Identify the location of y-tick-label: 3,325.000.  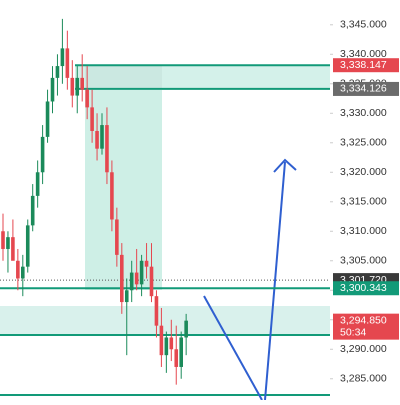
(363, 143).